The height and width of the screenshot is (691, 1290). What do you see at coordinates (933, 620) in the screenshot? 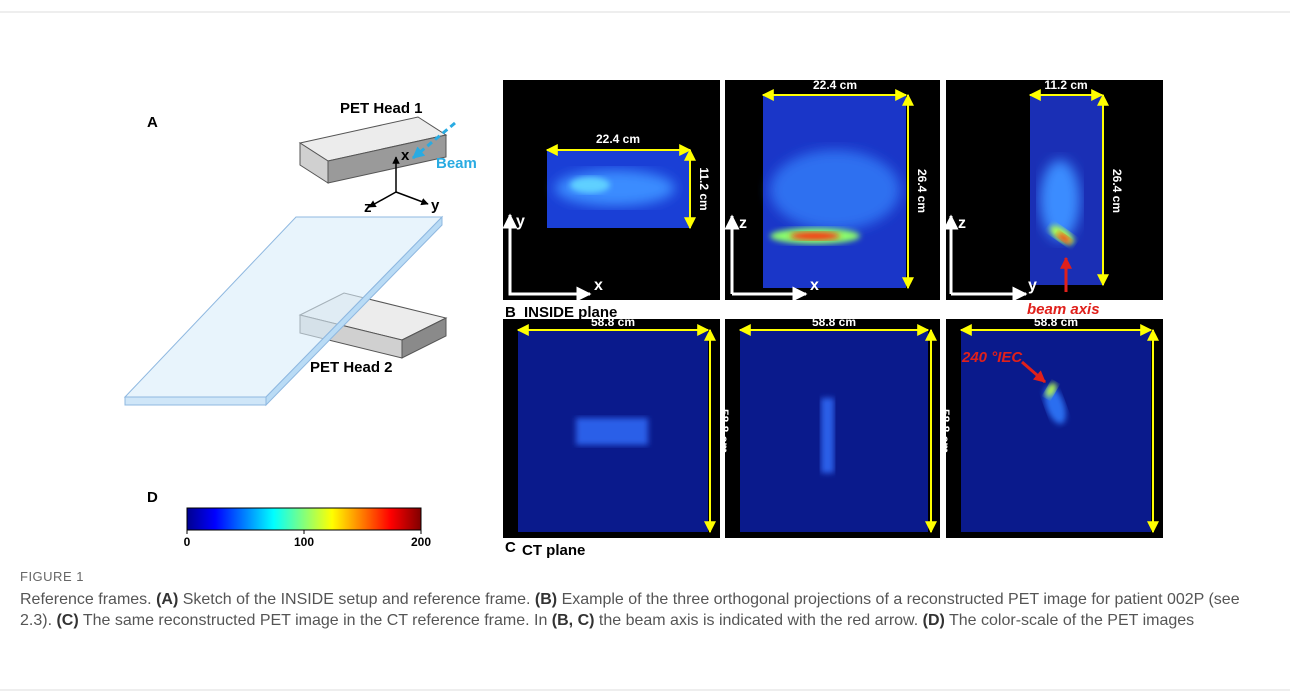
I see `caption-ref: (D)` at bounding box center [933, 620].